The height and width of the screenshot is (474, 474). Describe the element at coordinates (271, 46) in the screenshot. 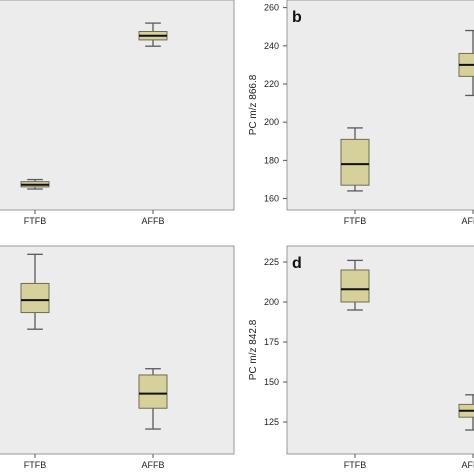

I see `y-tick-label: 240` at that location.